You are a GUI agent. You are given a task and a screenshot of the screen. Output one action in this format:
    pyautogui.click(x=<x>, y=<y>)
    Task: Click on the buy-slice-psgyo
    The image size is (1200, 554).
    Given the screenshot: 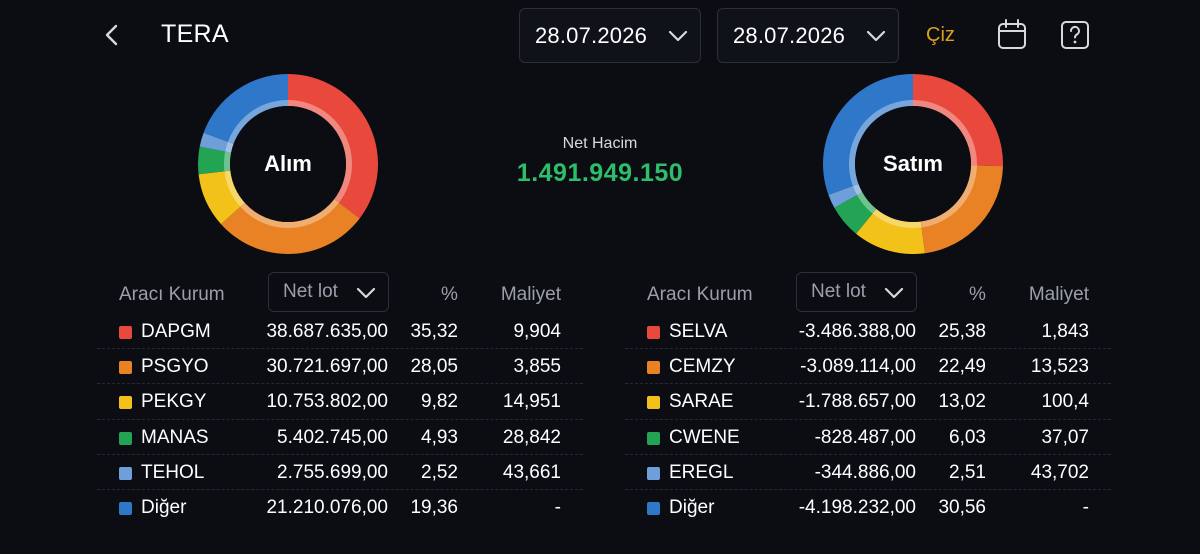 What is the action you would take?
    pyautogui.click(x=290, y=226)
    